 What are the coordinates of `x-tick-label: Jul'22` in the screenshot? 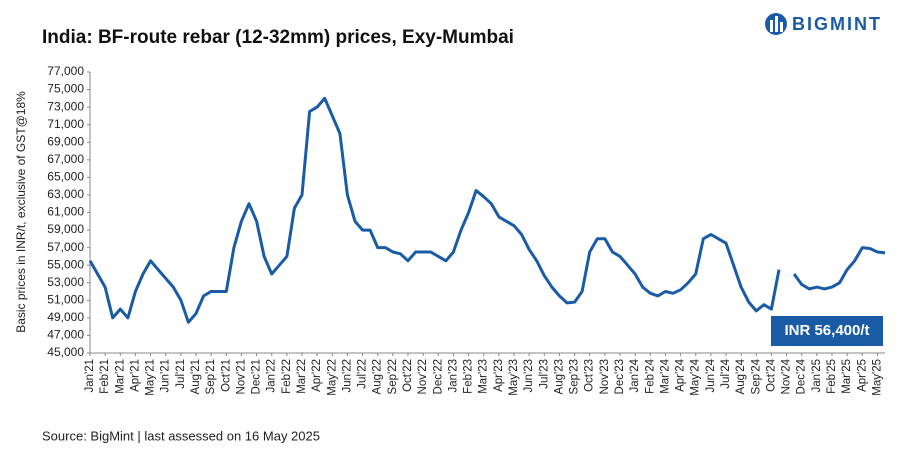 It's located at (363, 374).